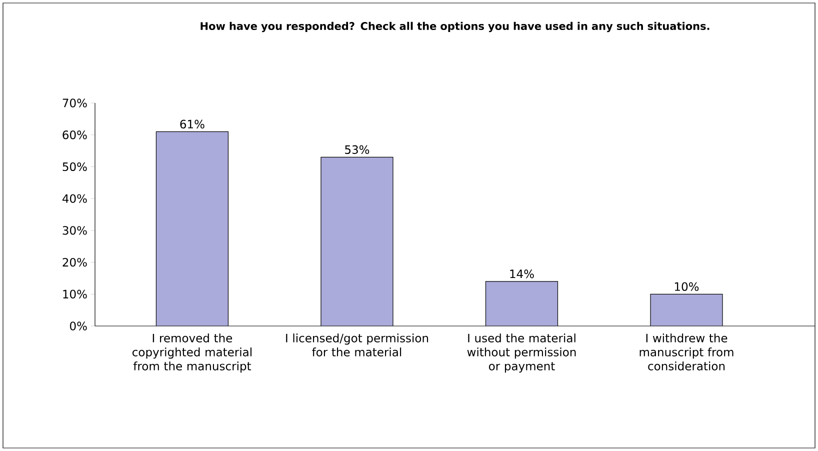 The height and width of the screenshot is (451, 818). What do you see at coordinates (74, 135) in the screenshot?
I see `y-tick-label: 60%` at bounding box center [74, 135].